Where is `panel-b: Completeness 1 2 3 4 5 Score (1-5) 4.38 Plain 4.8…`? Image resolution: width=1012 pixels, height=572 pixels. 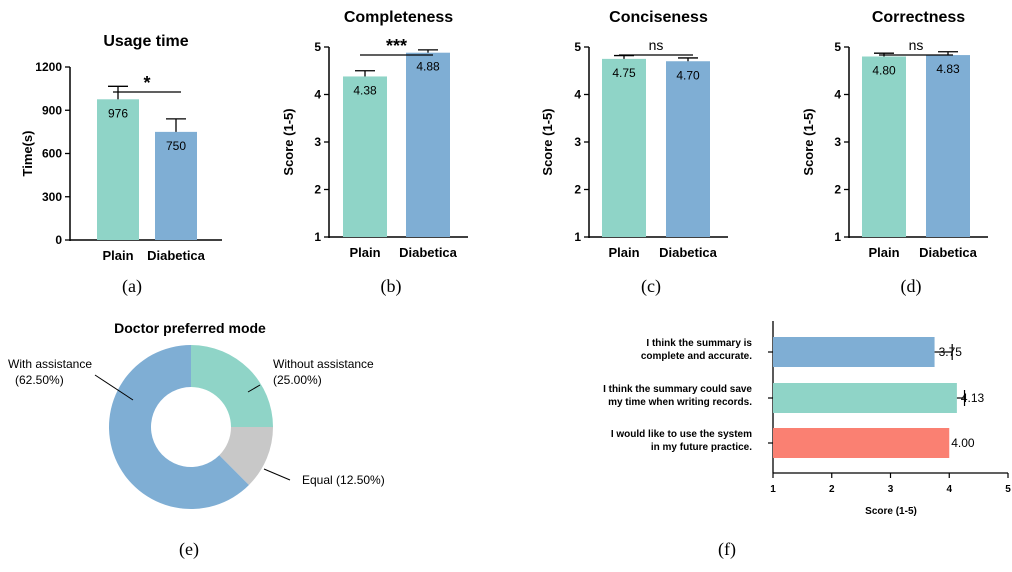 panel-b: Completeness 1 2 3 4 5 Score (1-5) 4.38 Plain 4.8… is located at coordinates (374, 153).